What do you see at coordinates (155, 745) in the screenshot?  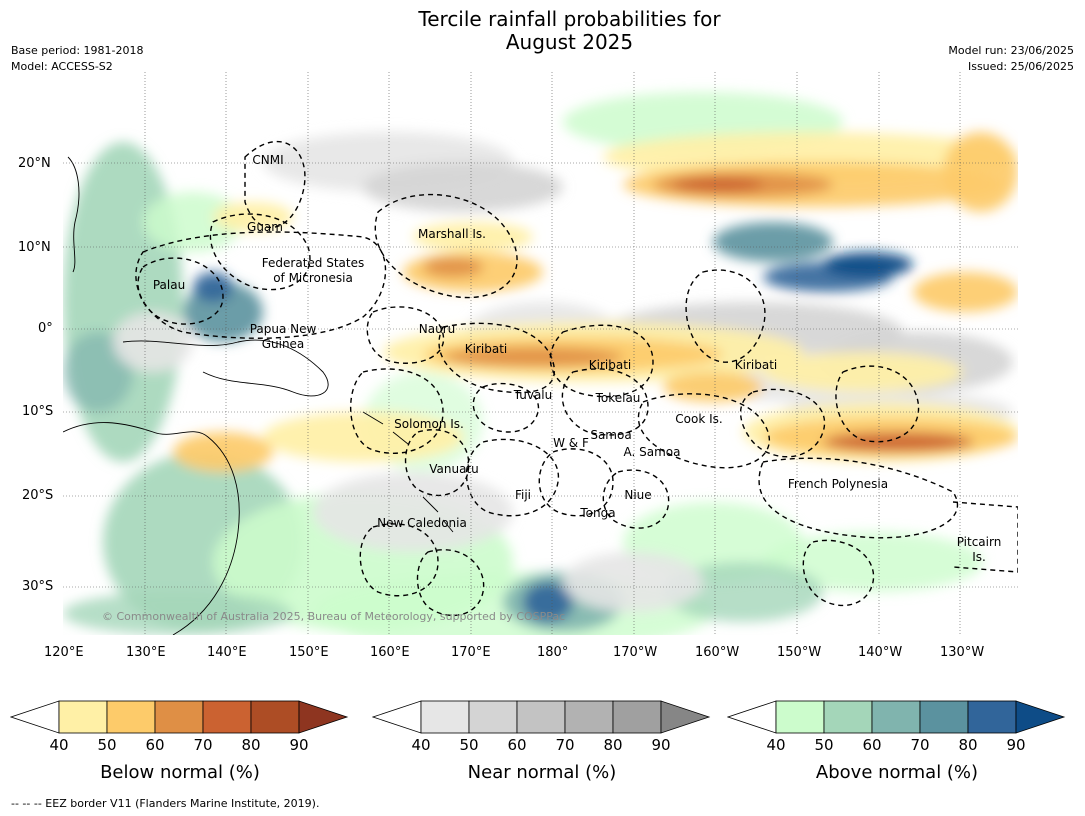 I see `cb0-tick-60: 60` at bounding box center [155, 745].